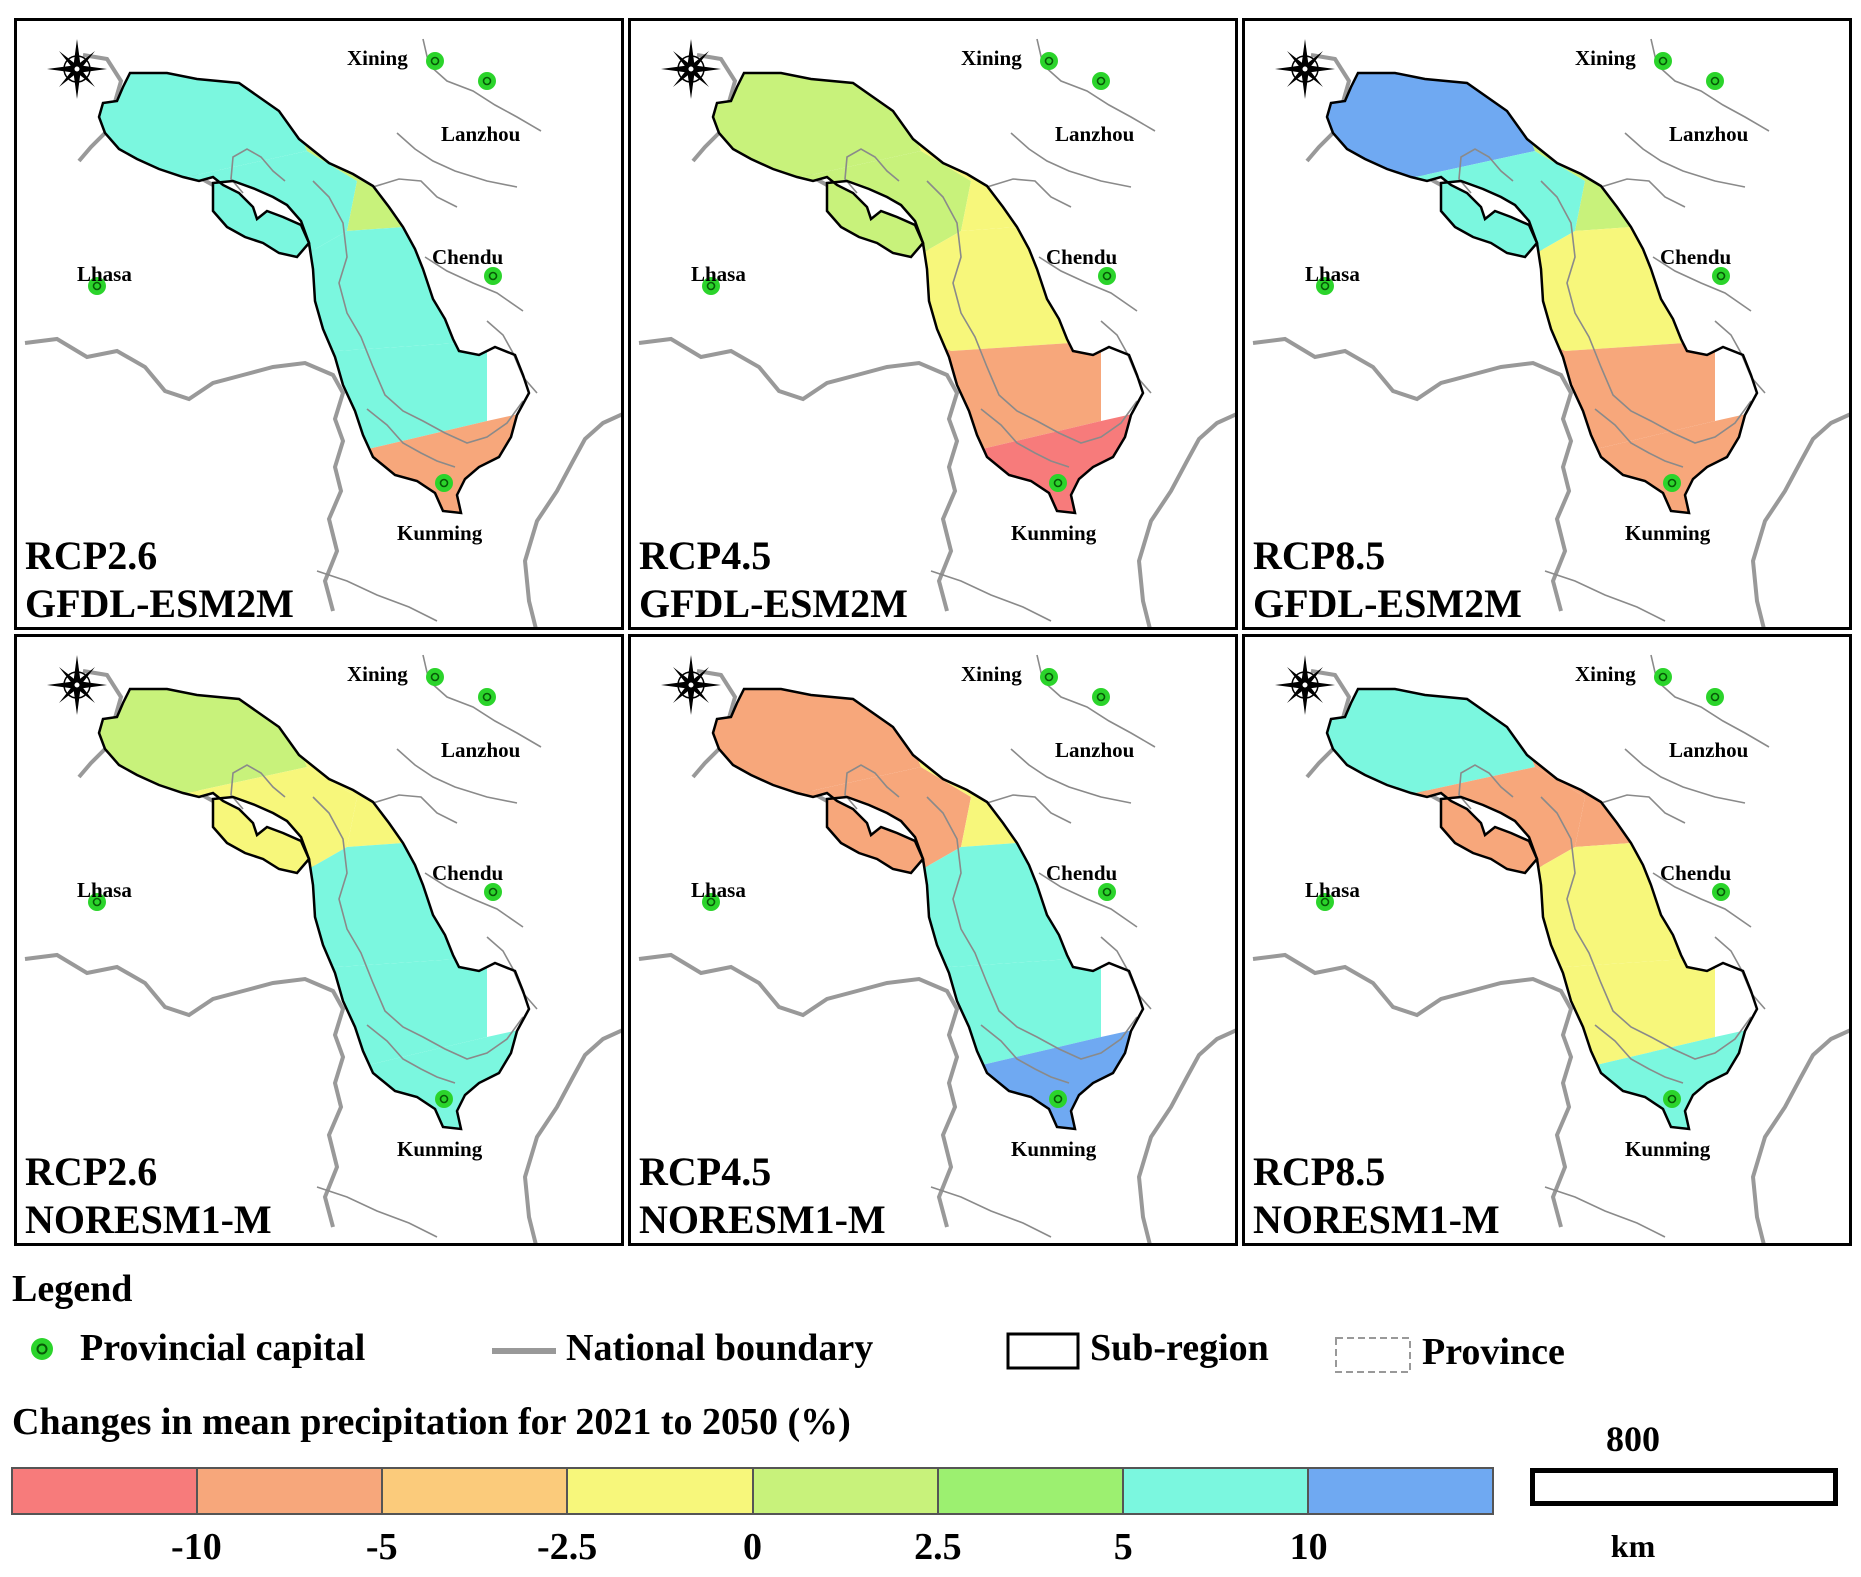 This screenshot has height=1577, width=1861. I want to click on provincial-capital-icon, so click(42, 1349).